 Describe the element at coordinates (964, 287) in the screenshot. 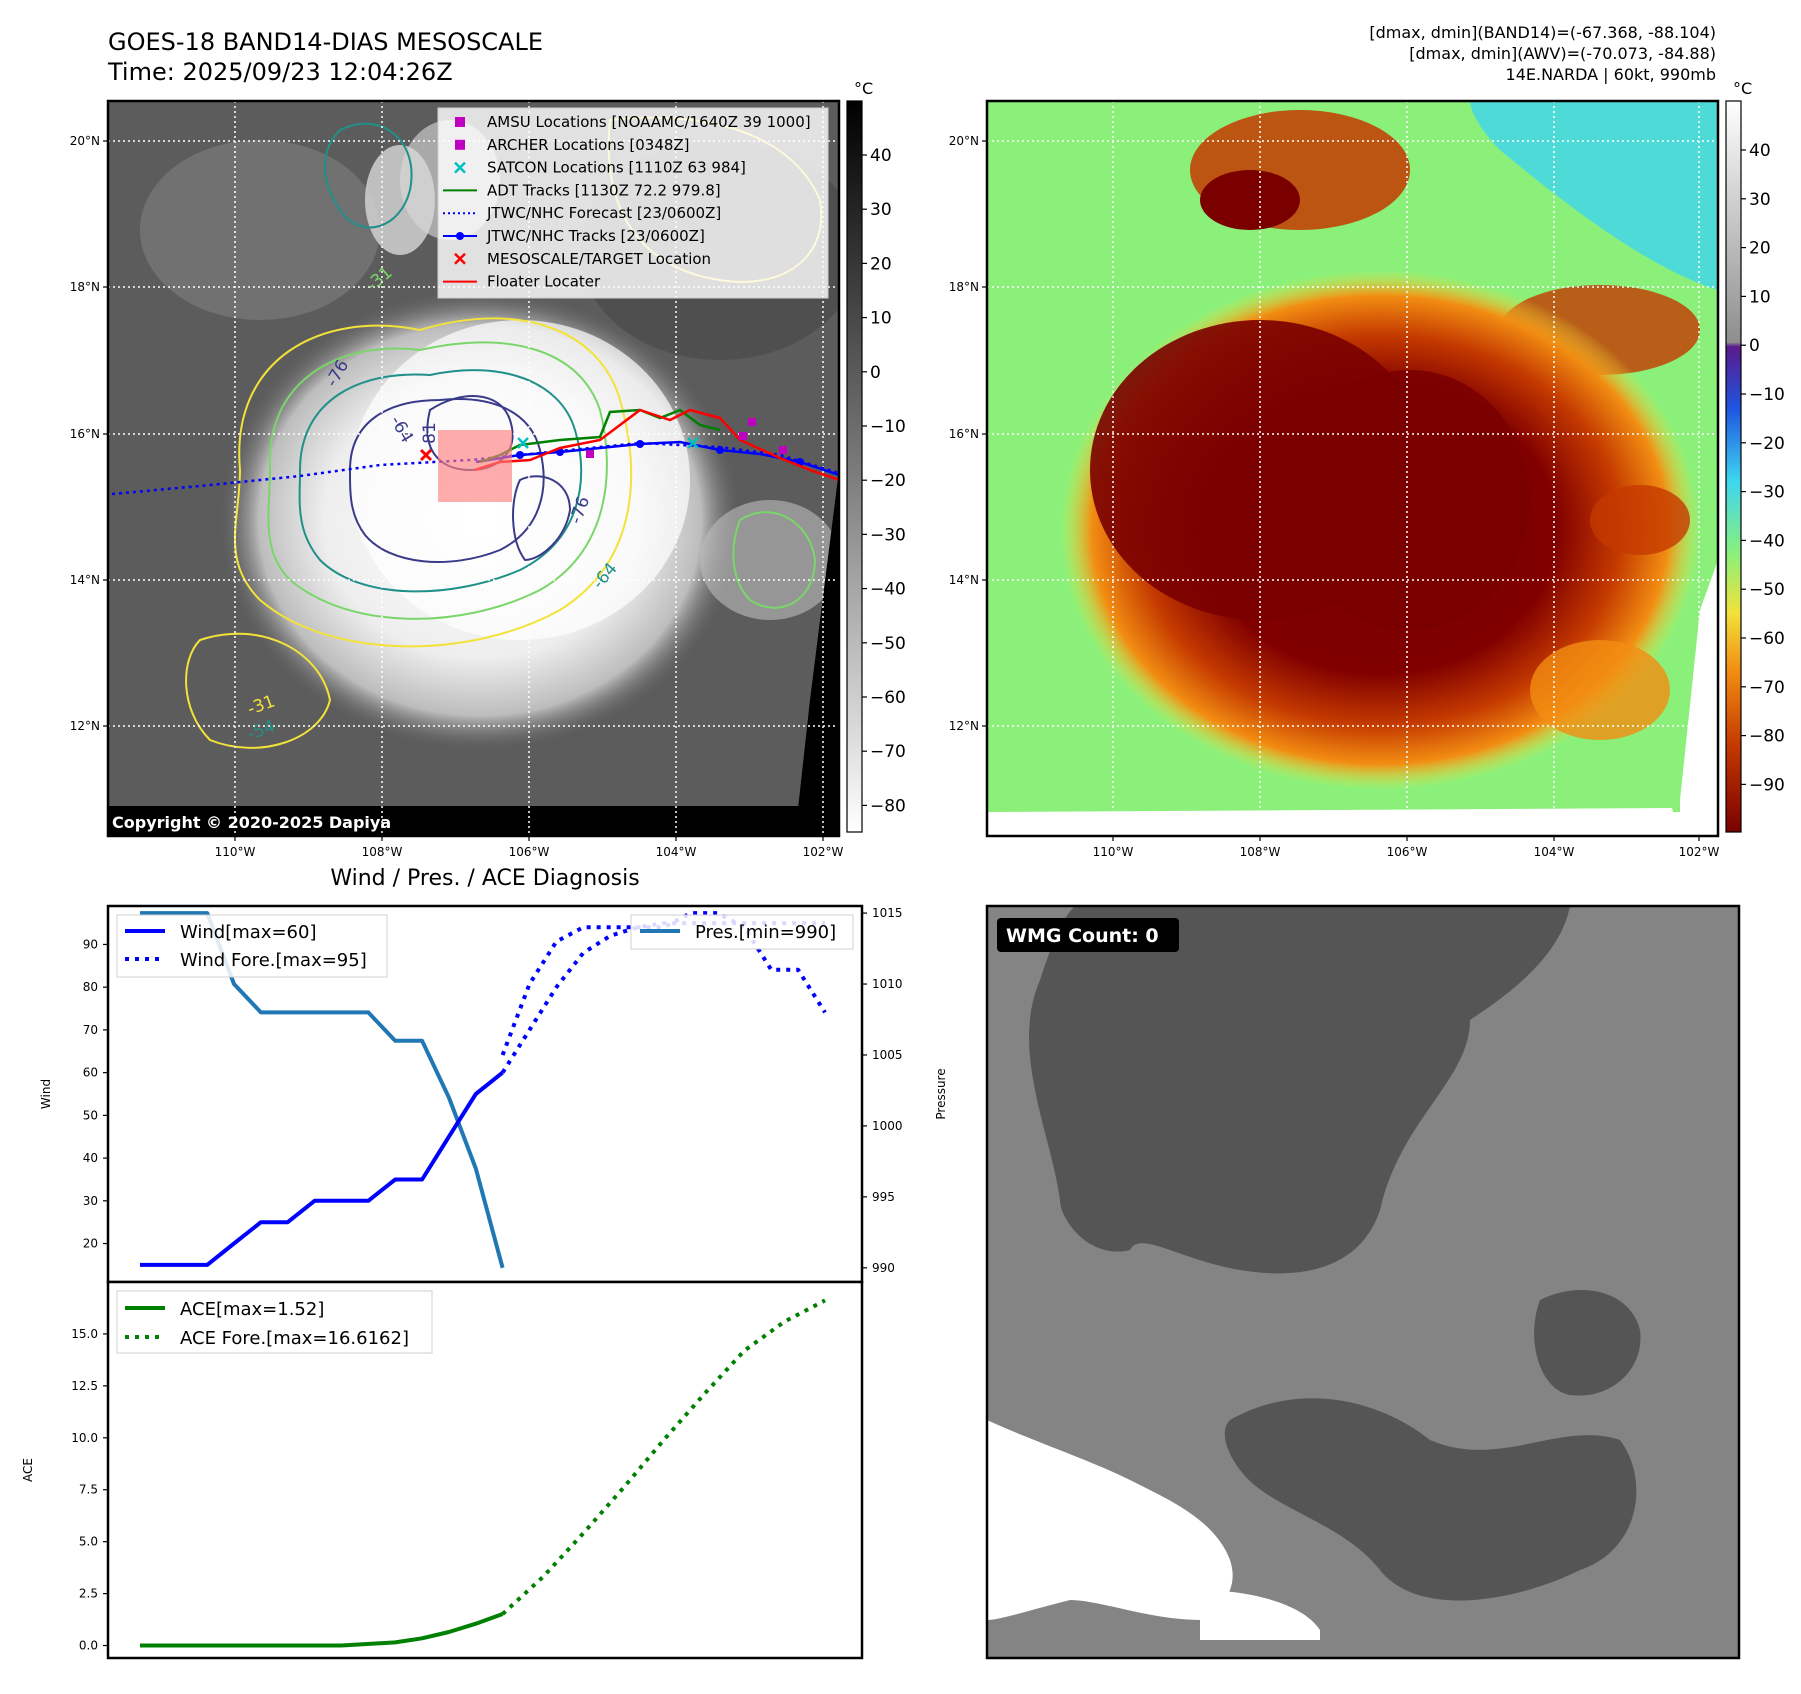

I see `lat-tick-label: 18°N` at that location.